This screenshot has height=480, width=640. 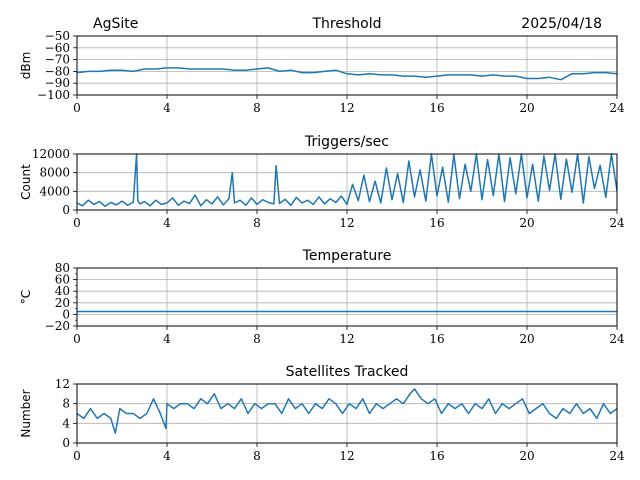 What do you see at coordinates (57, 36) in the screenshot?
I see `y-tick-label: −50` at bounding box center [57, 36].